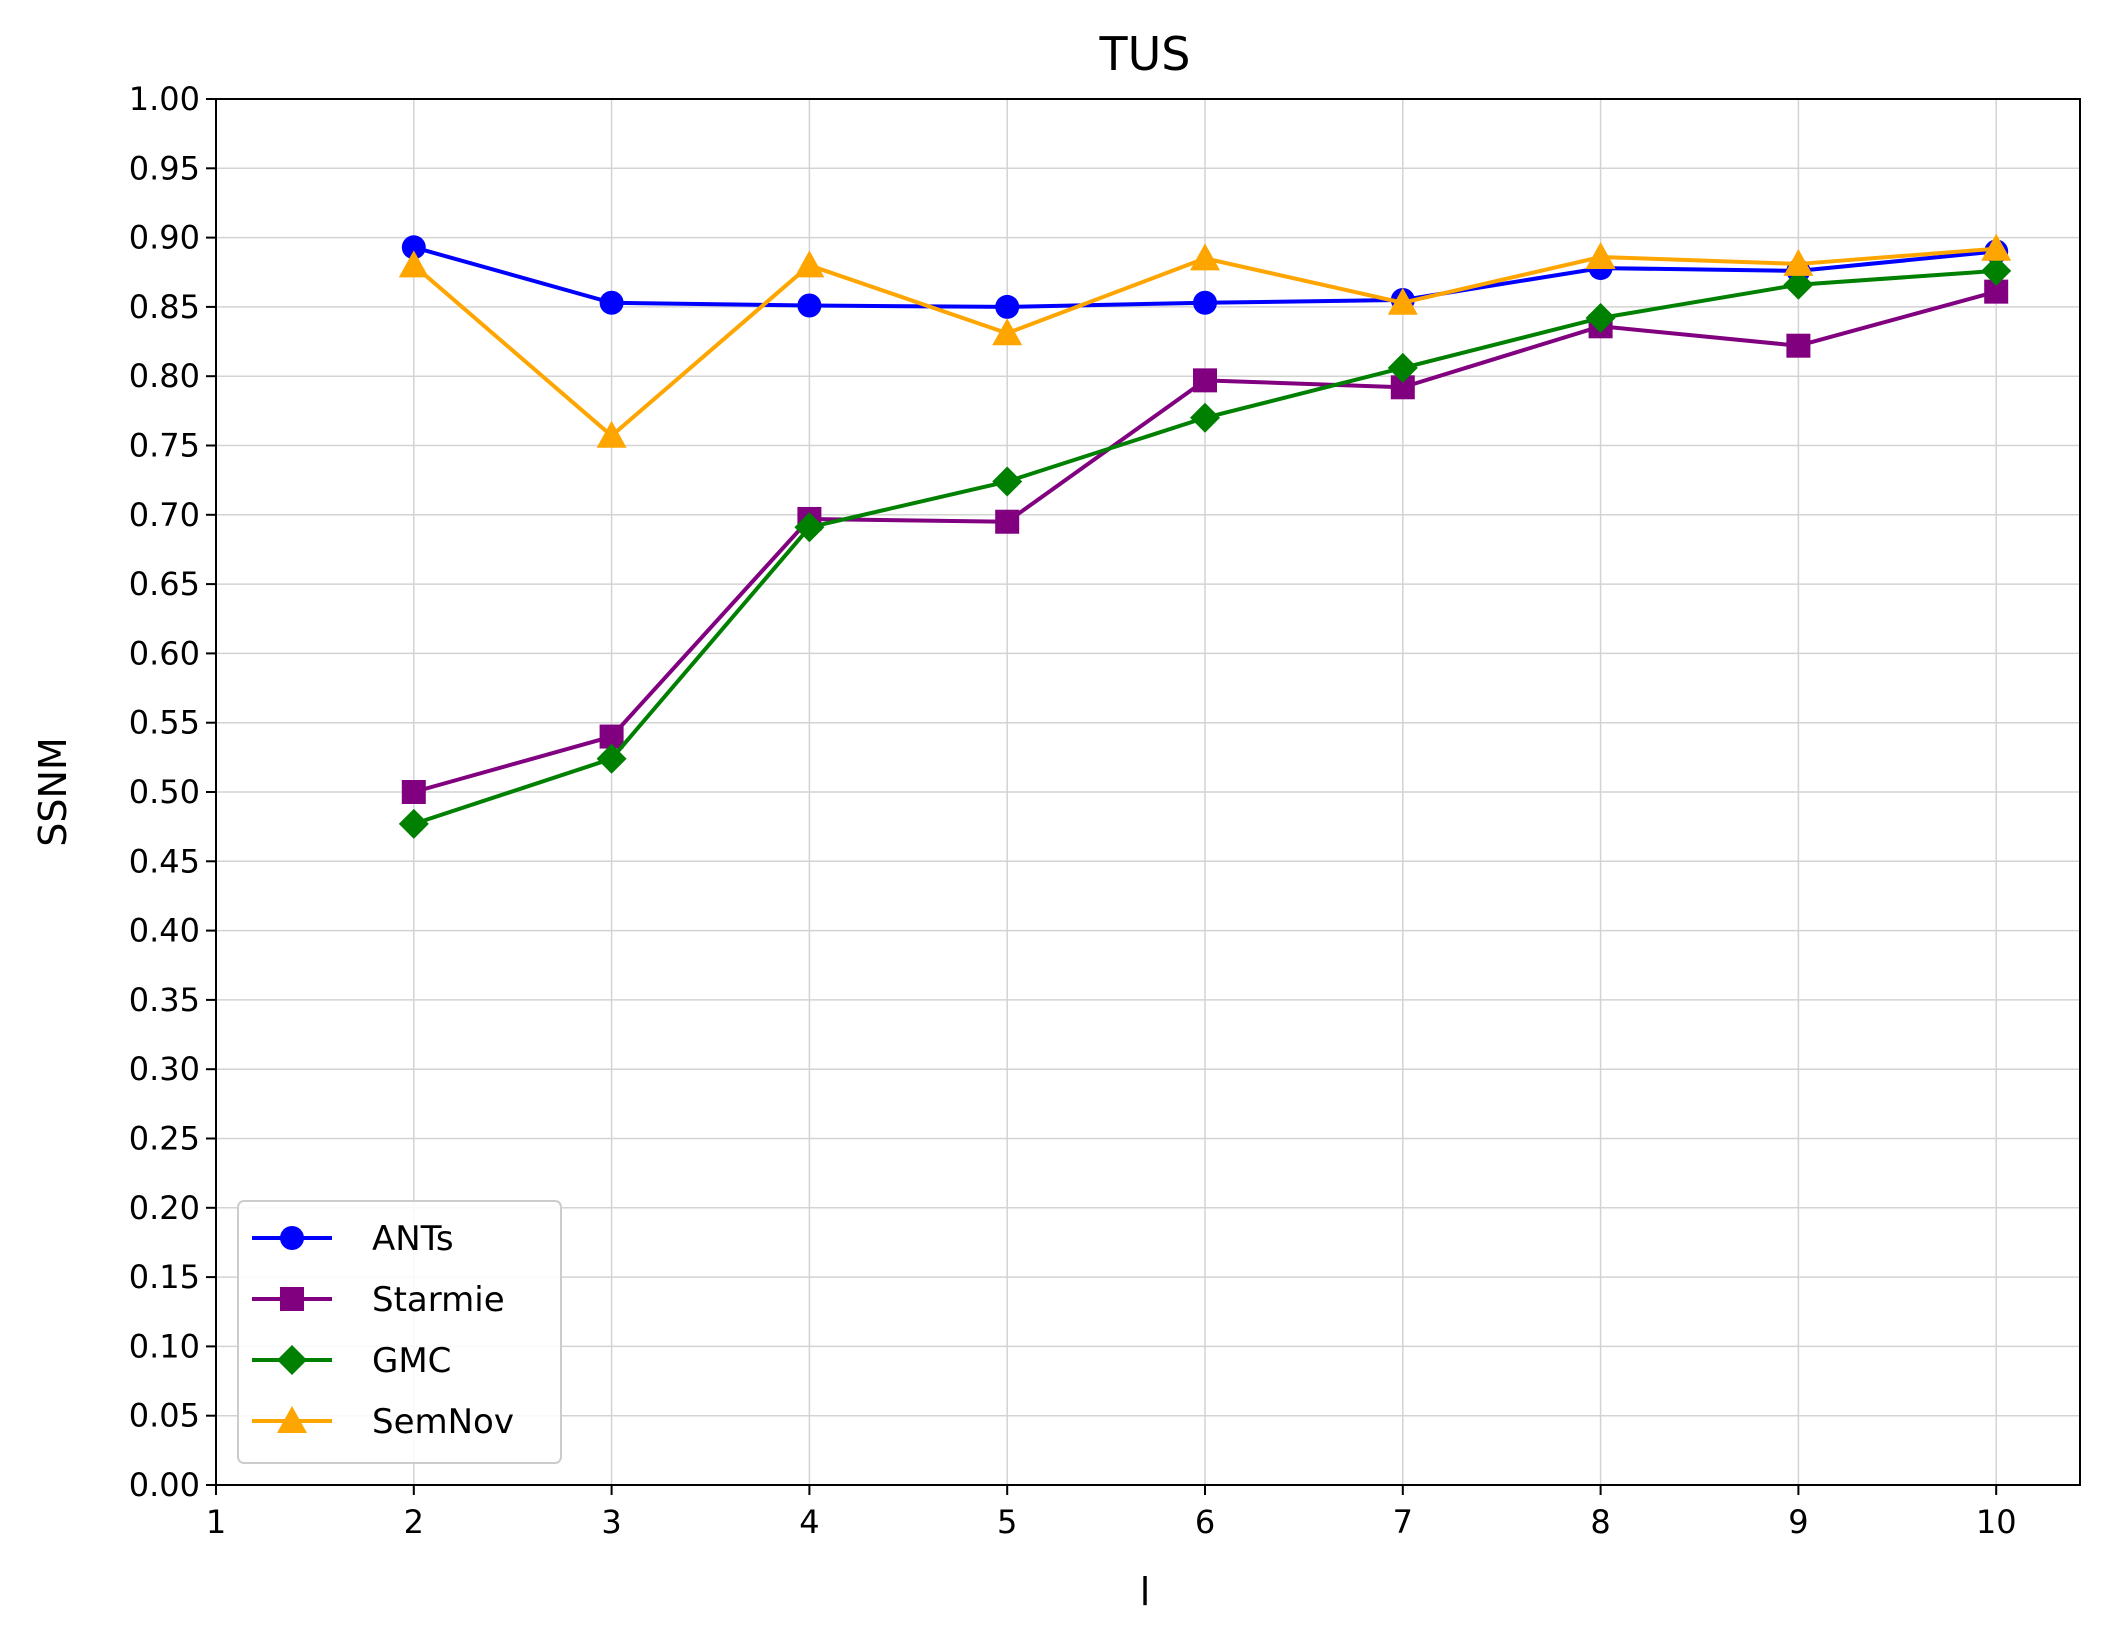 This screenshot has width=2106, height=1651. Describe the element at coordinates (1600, 1522) in the screenshot. I see `x-tick-label: 8` at that location.